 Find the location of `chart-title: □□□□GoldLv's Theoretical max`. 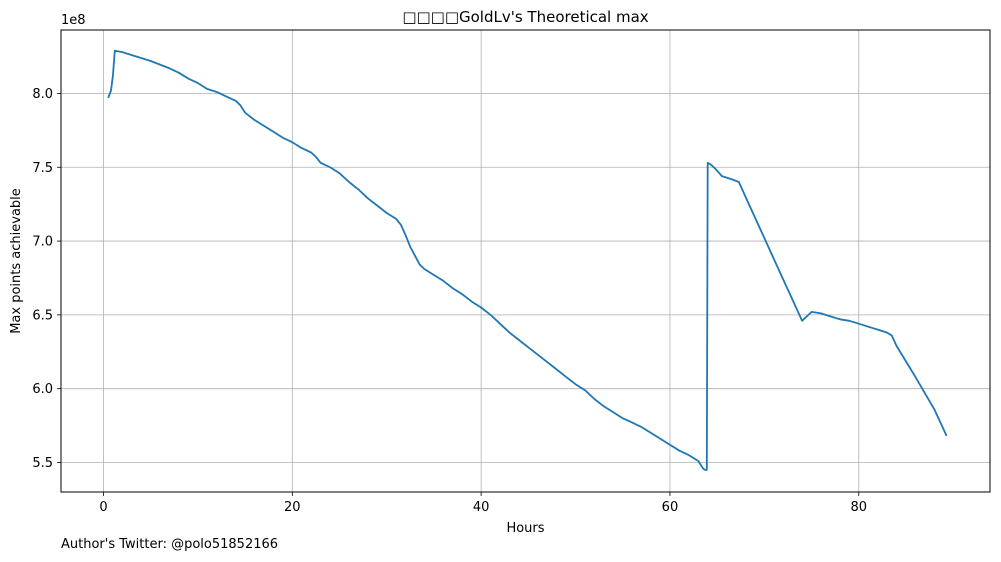

chart-title: □□□□GoldLv's Theoretical max is located at coordinates (525, 17).